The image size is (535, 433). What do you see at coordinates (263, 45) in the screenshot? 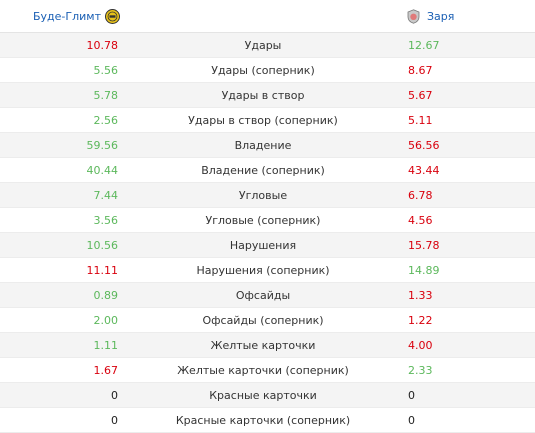
I see `stat-label: Удары` at bounding box center [263, 45].